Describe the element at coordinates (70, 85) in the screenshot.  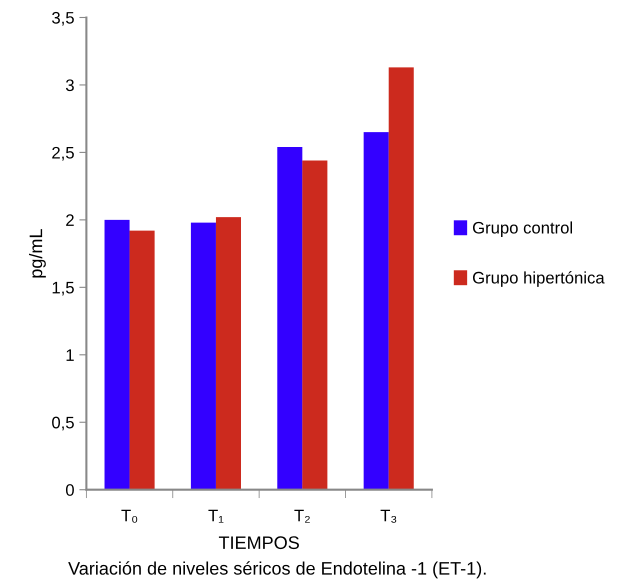
I see `y-tick-label: 3` at that location.